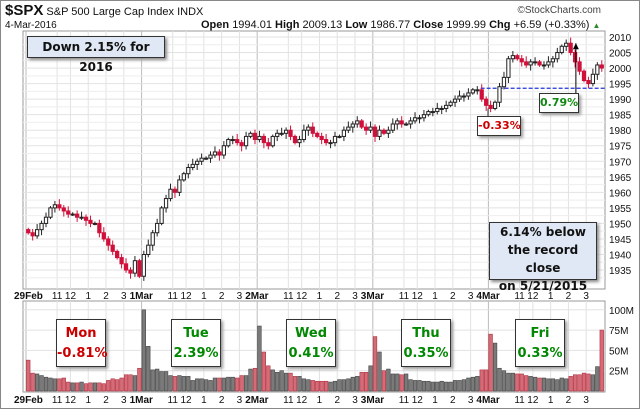 This screenshot has height=409, width=640. I want to click on low-label: Low, so click(356, 25).